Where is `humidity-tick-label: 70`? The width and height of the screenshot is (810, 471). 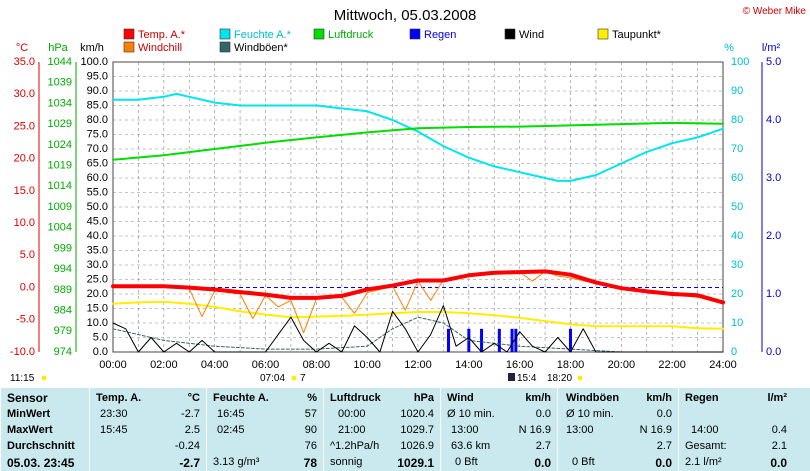
humidity-tick-label: 70 is located at coordinates (737, 149).